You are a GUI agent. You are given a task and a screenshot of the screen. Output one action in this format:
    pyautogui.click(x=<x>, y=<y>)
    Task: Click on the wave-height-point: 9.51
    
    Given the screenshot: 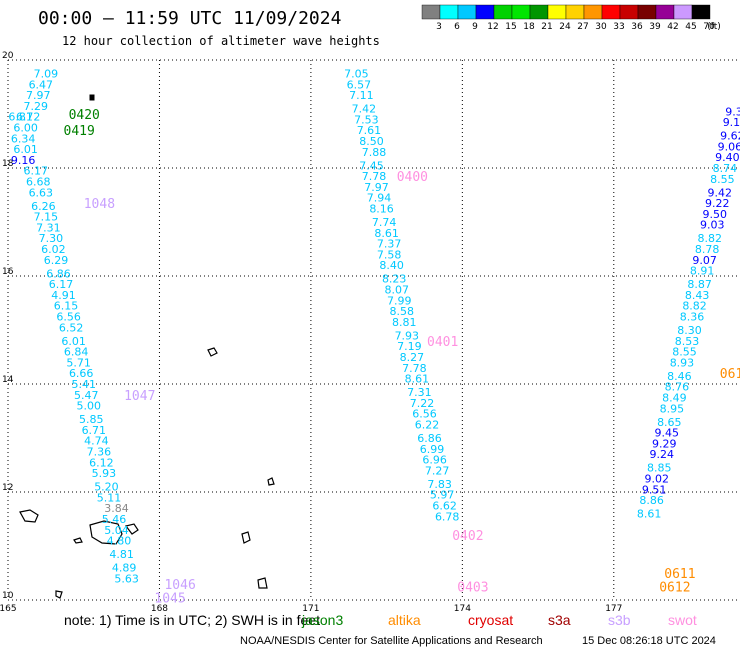 What is the action you would take?
    pyautogui.click(x=654, y=489)
    